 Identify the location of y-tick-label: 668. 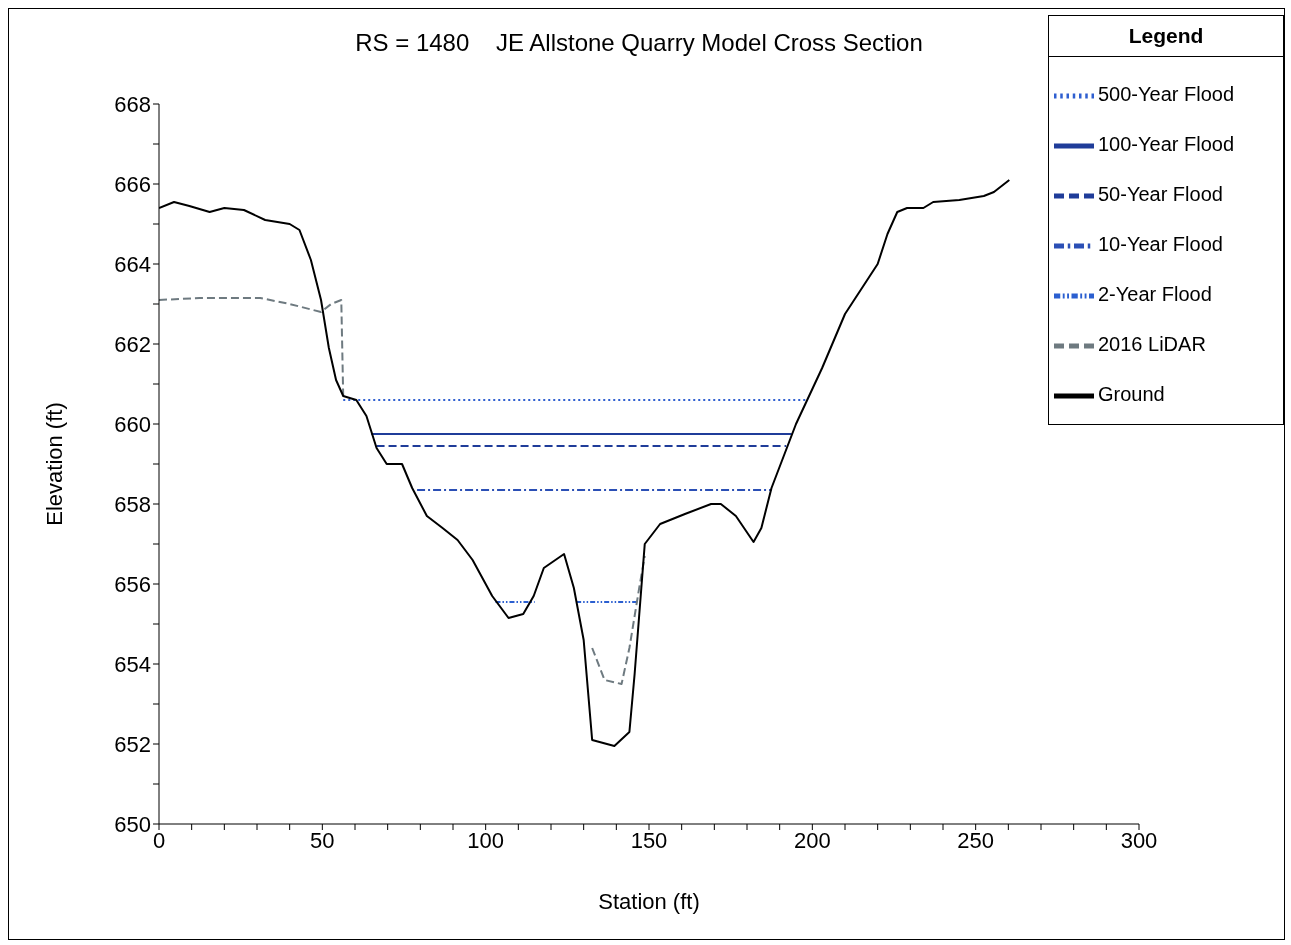
(132, 104).